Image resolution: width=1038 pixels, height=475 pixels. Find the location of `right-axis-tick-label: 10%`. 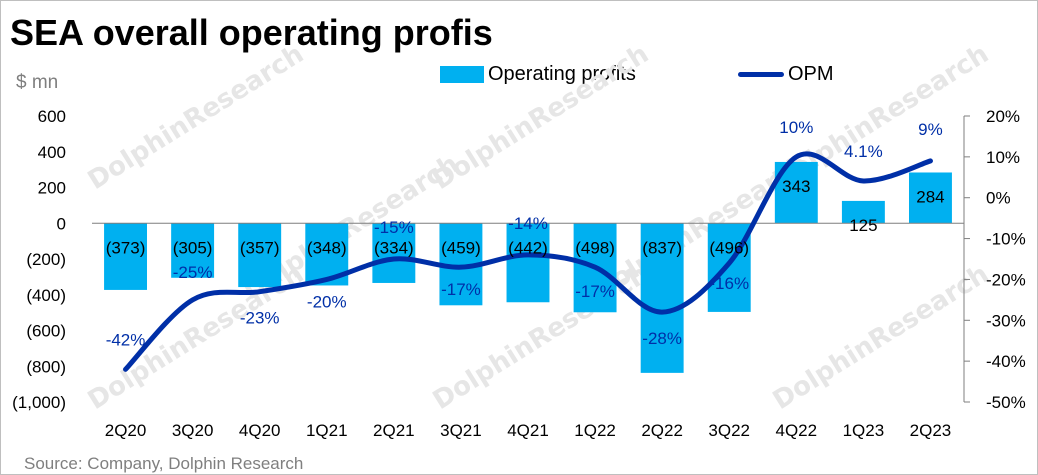

right-axis-tick-label: 10% is located at coordinates (1003, 157).